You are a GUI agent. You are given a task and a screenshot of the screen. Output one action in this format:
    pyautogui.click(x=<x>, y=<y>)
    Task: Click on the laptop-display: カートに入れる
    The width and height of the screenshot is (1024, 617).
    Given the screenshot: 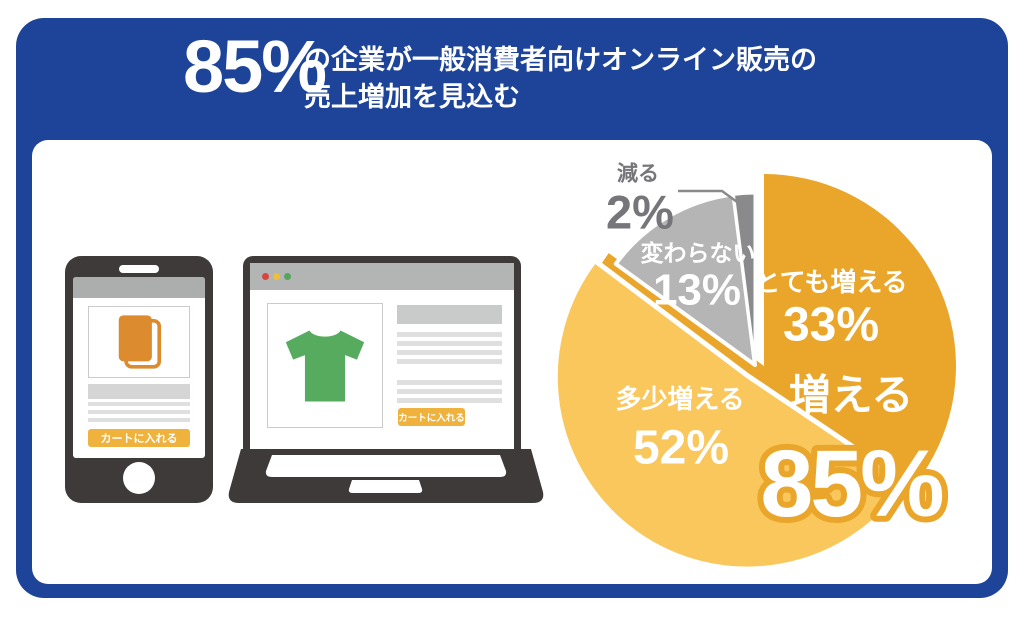 What is the action you would take?
    pyautogui.click(x=382, y=356)
    